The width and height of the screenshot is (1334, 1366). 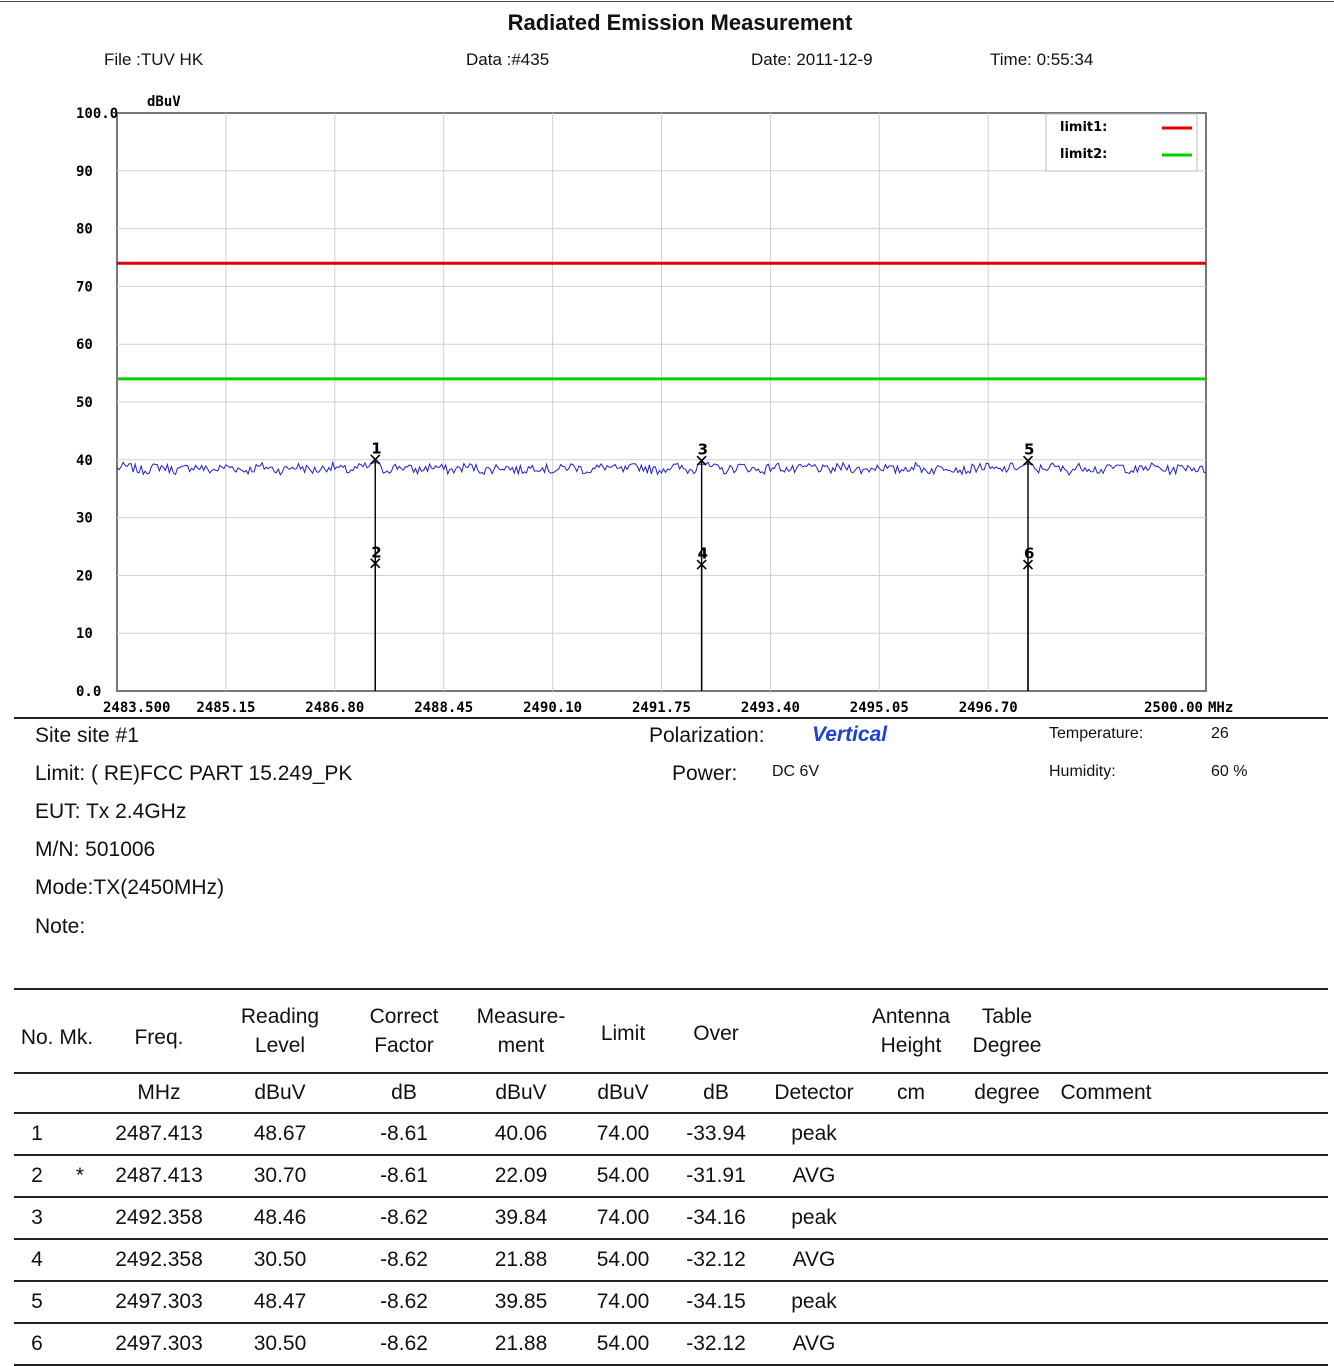 I want to click on y-tick-label: 70, so click(x=84, y=287).